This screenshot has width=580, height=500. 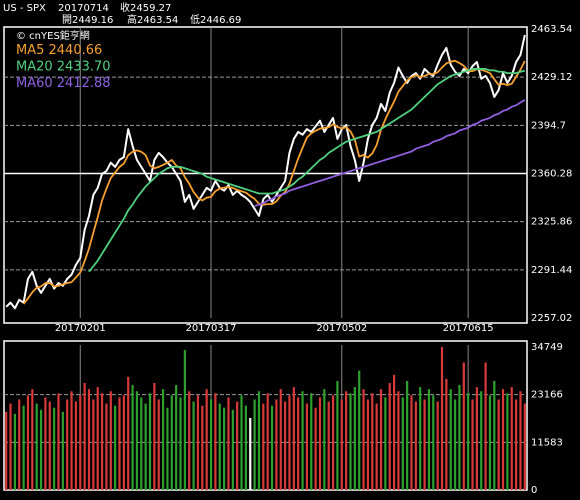 I want to click on y-tick-label: 2429.12, so click(x=551, y=77).